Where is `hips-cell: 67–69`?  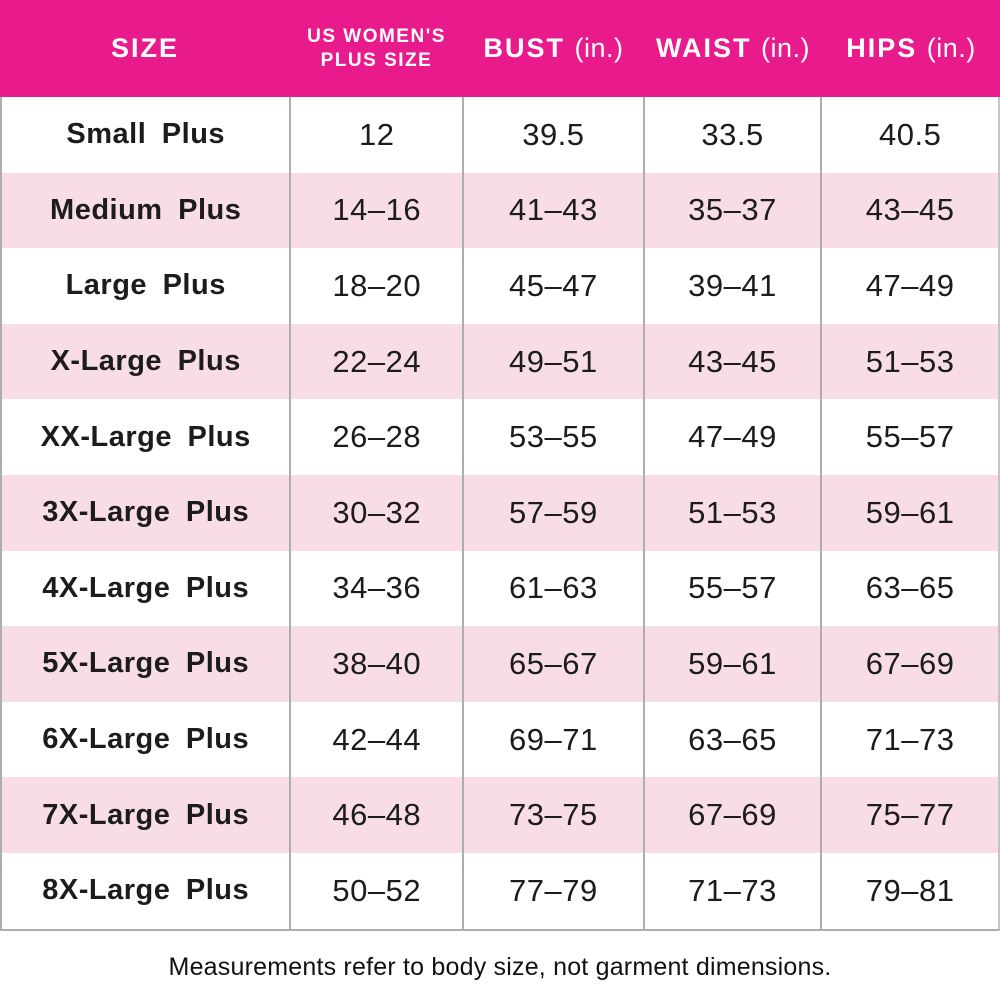 hips-cell: 67–69 is located at coordinates (909, 664).